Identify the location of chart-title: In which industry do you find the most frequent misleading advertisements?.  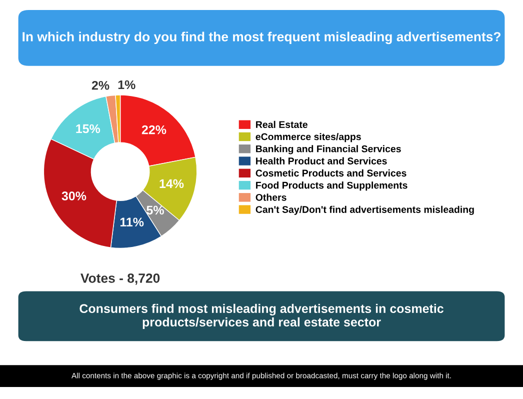
(261, 38).